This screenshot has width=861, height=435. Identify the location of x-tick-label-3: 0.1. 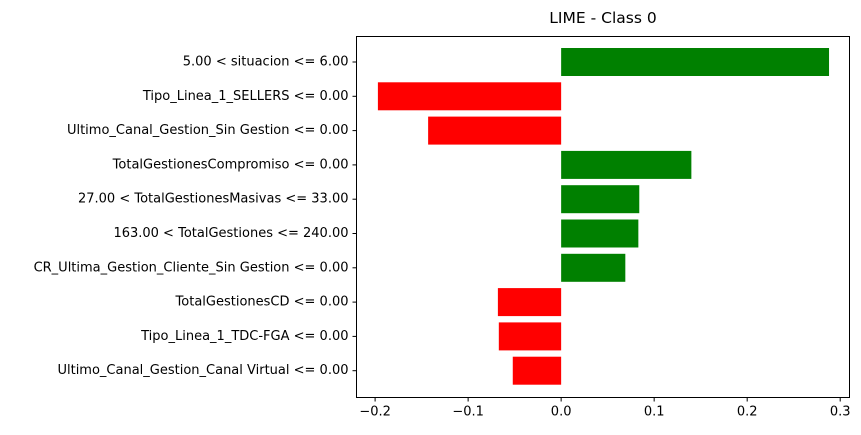
(654, 412).